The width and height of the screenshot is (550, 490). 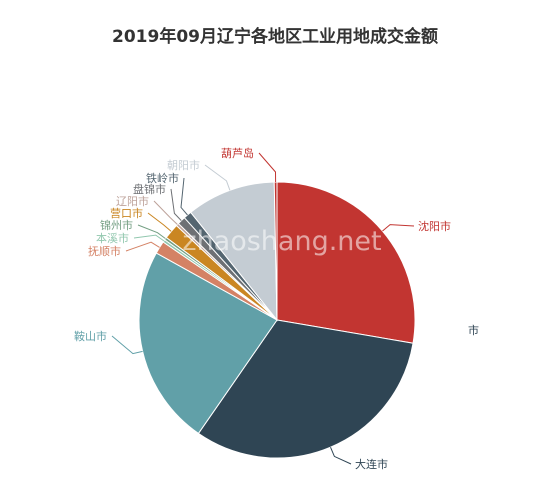 What do you see at coordinates (116, 225) in the screenshot?
I see `slice-label-e994a6e5b79ee5b882: 锦州市` at bounding box center [116, 225].